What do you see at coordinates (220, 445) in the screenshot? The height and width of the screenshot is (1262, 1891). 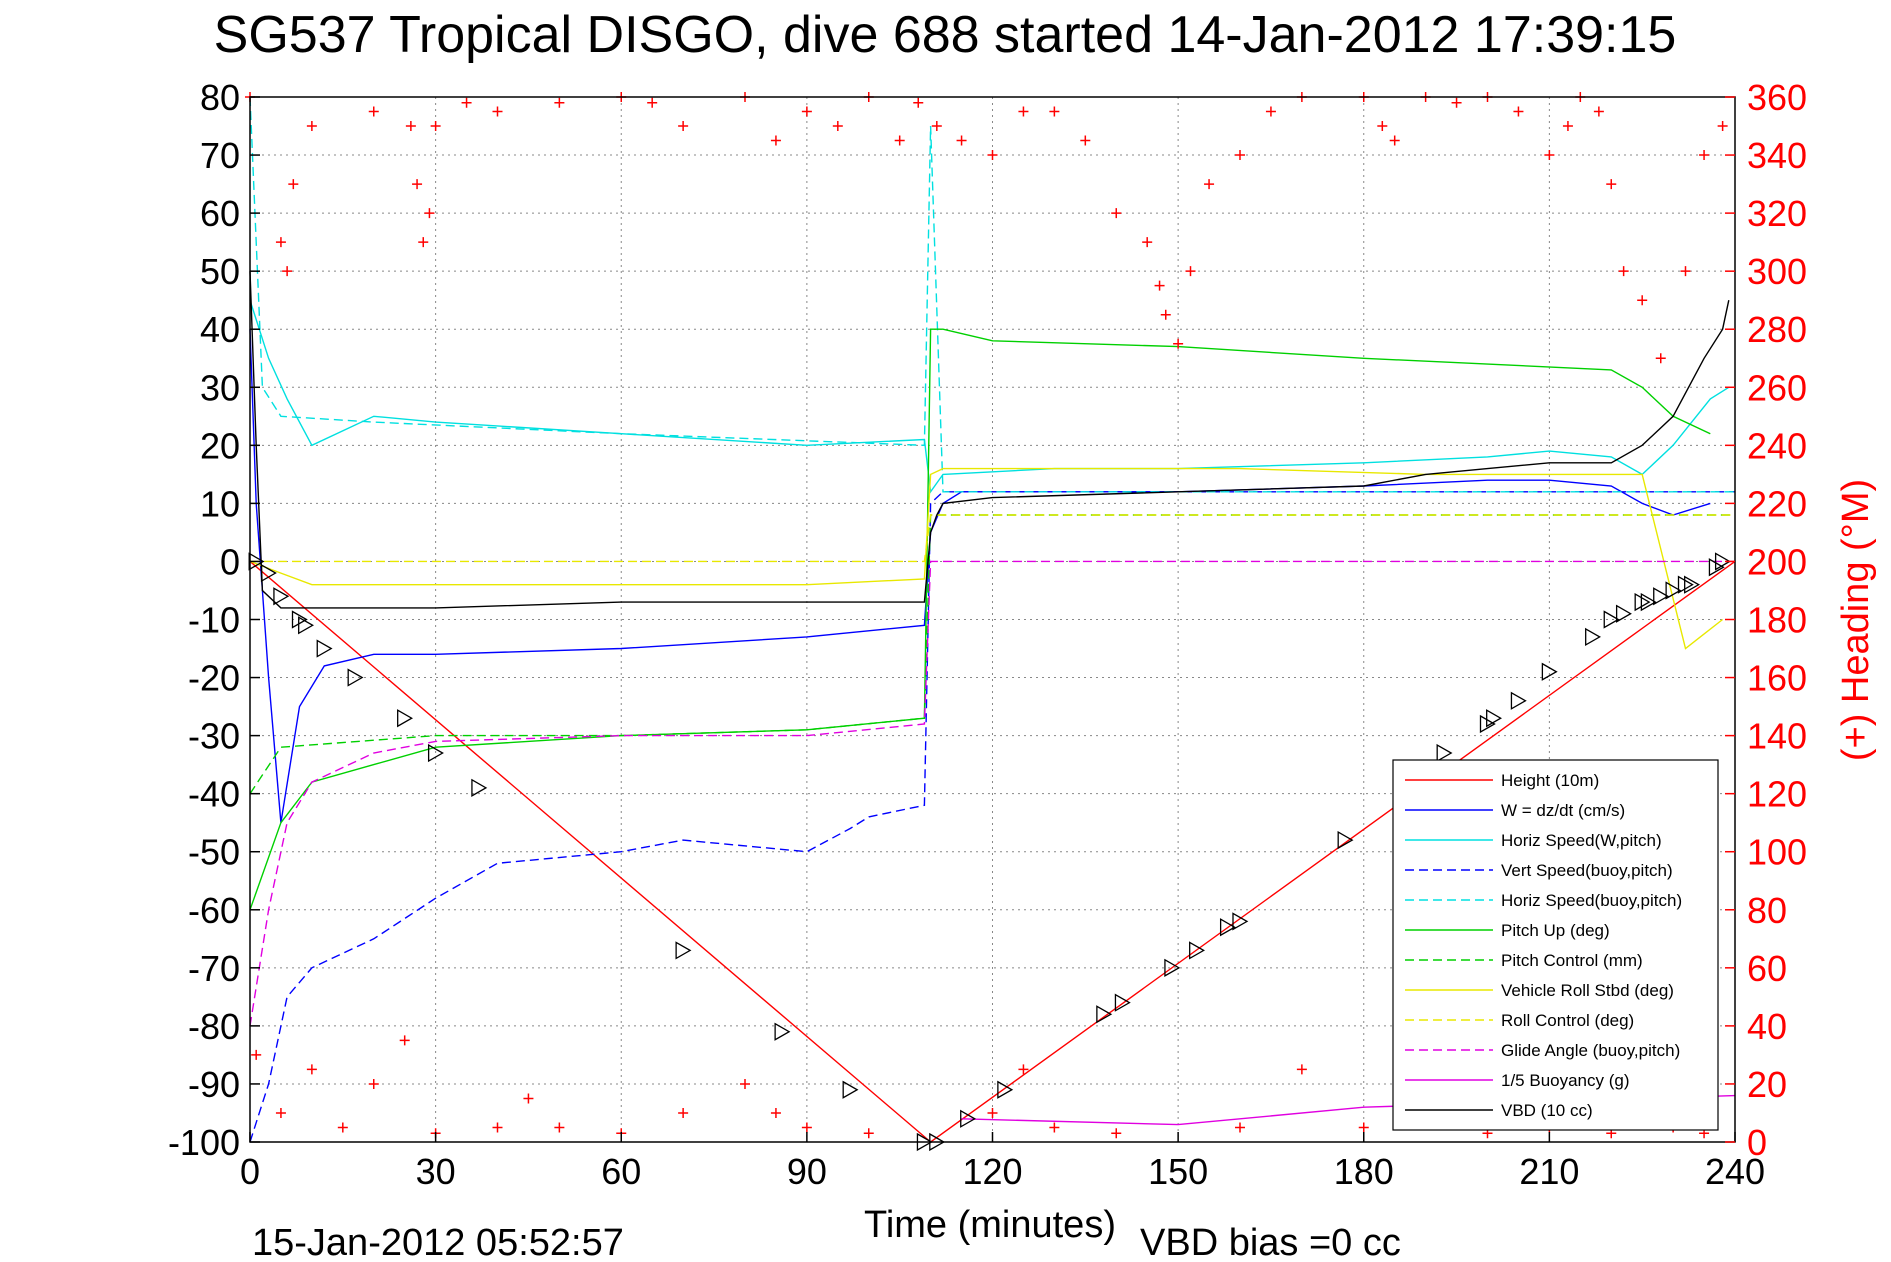 I see `y-tick-label: 20` at bounding box center [220, 445].